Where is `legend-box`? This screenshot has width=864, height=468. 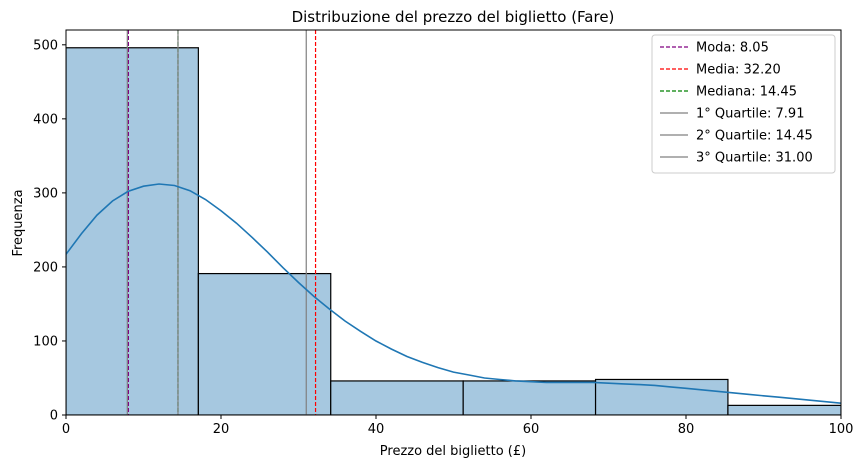
legend-box is located at coordinates (743, 104).